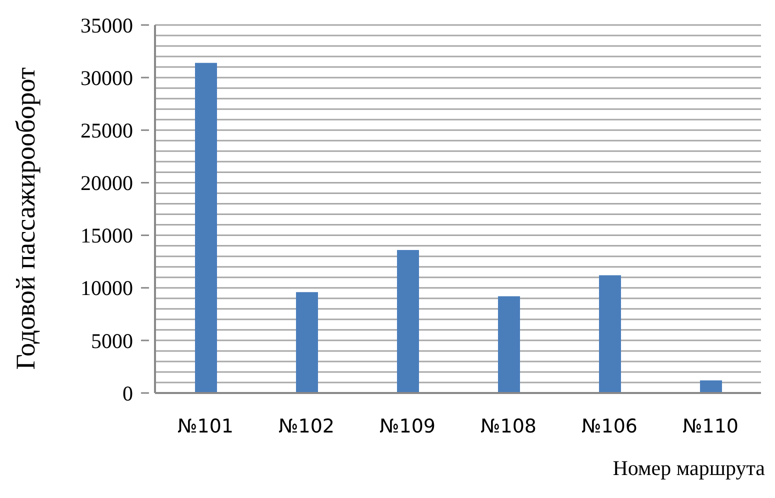  Describe the element at coordinates (106, 236) in the screenshot. I see `y-tick-label: 15000` at that location.